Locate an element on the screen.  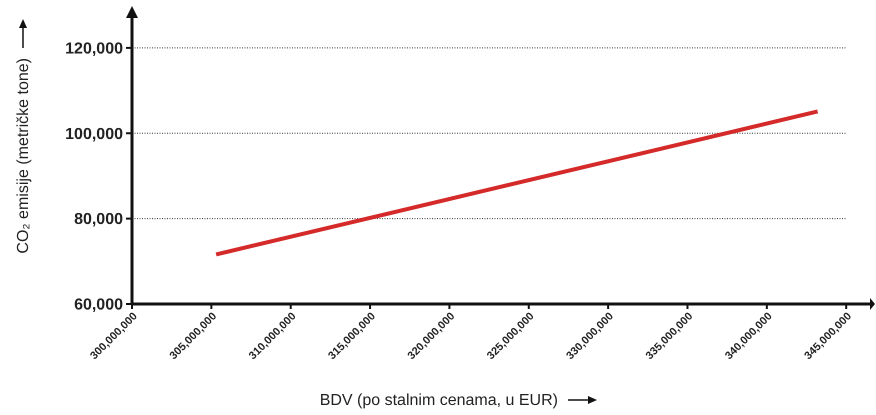
y-tick-label: 100,000 is located at coordinates (94, 134).